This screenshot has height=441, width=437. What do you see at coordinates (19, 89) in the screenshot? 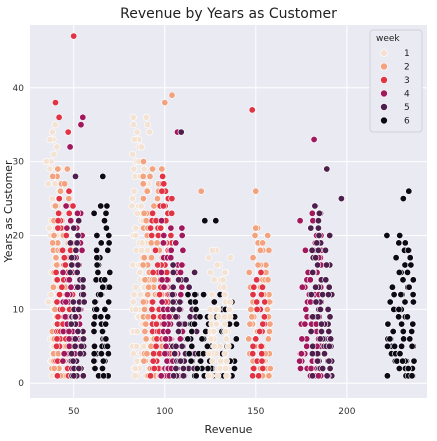
I see `y-tick-label: 40` at bounding box center [19, 89].